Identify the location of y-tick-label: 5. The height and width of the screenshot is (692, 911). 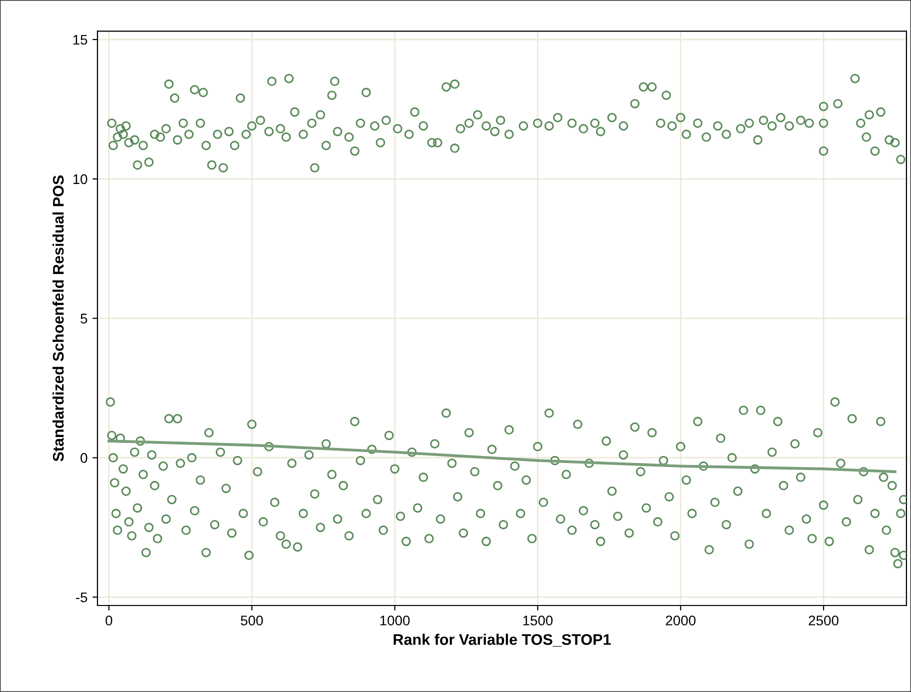
(84, 319).